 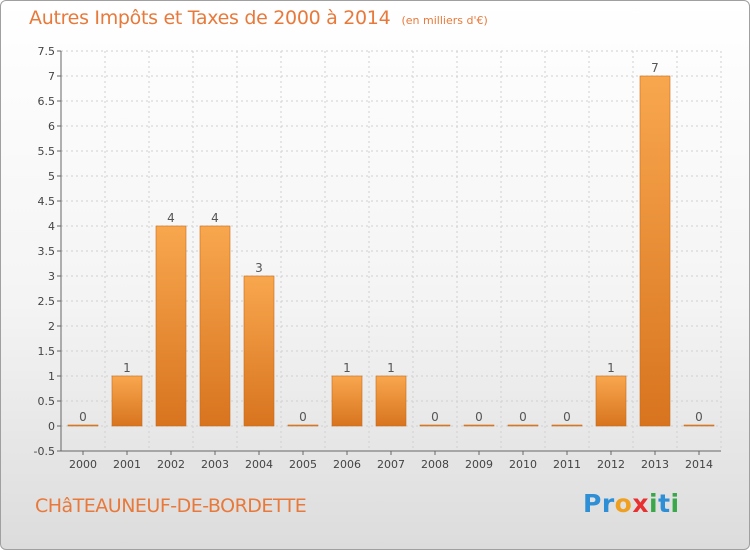 I want to click on y-tick-label: 3, so click(x=51, y=276).